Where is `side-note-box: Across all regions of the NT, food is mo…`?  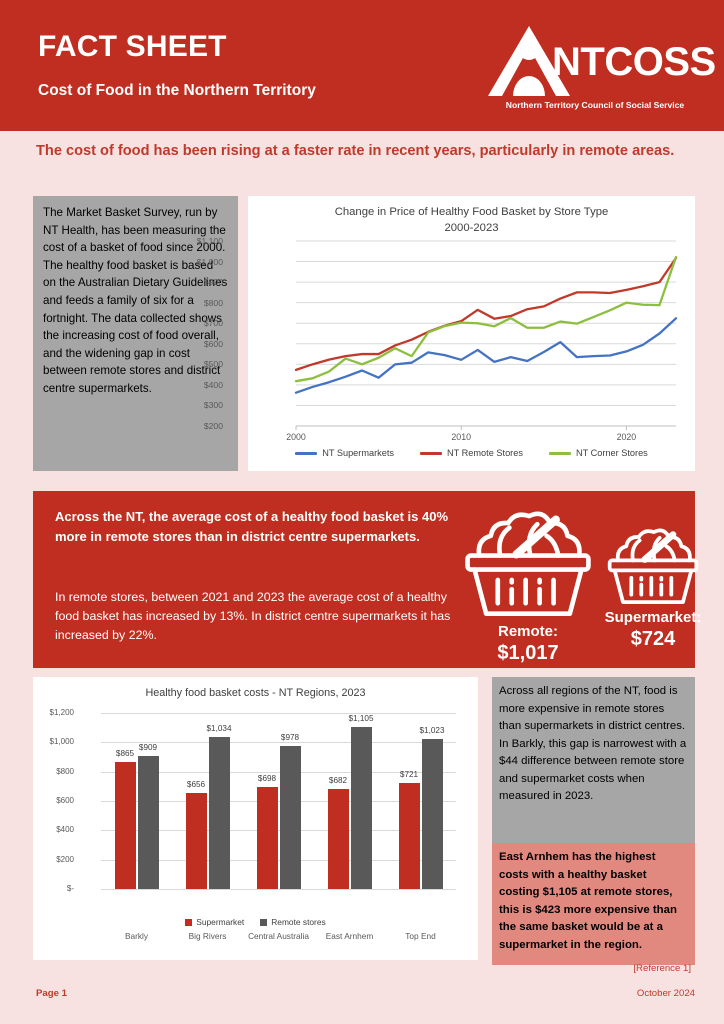
side-note-box: Across all regions of the NT, food is mo… is located at coordinates (593, 760).